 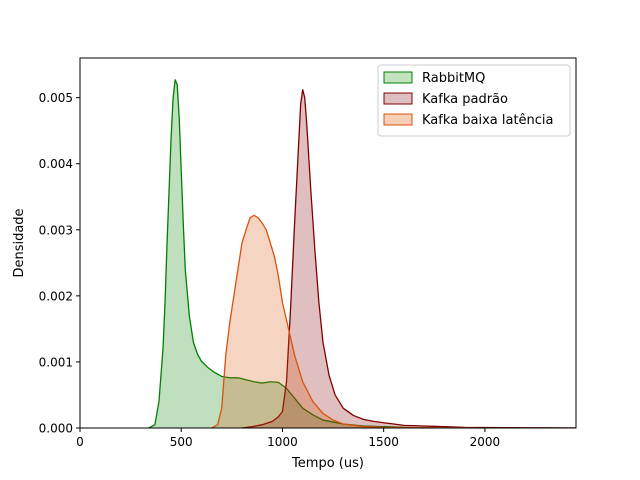 I want to click on y-tick-label: 0.002, so click(x=56, y=296).